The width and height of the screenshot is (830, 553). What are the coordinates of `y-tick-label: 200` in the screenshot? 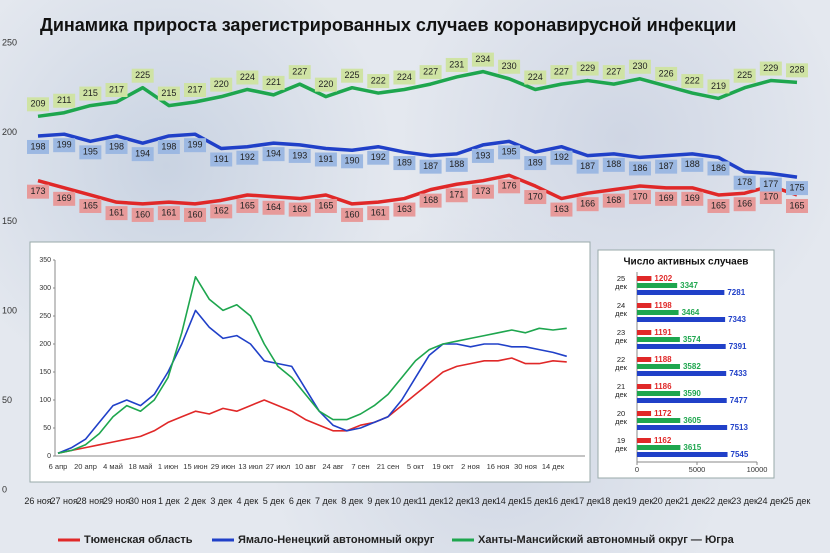 It's located at (45, 344).